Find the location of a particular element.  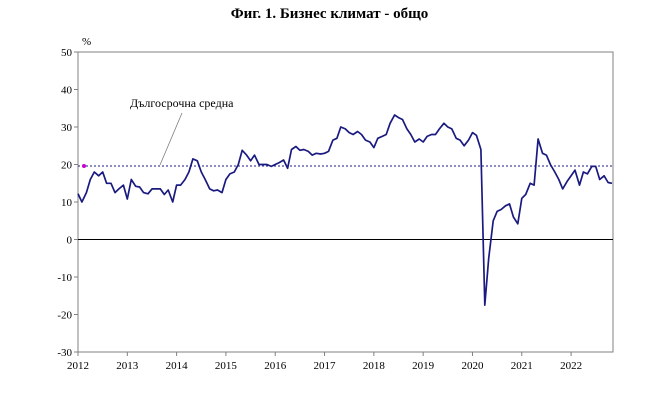

y-tick-label: 20 is located at coordinates (67, 166).